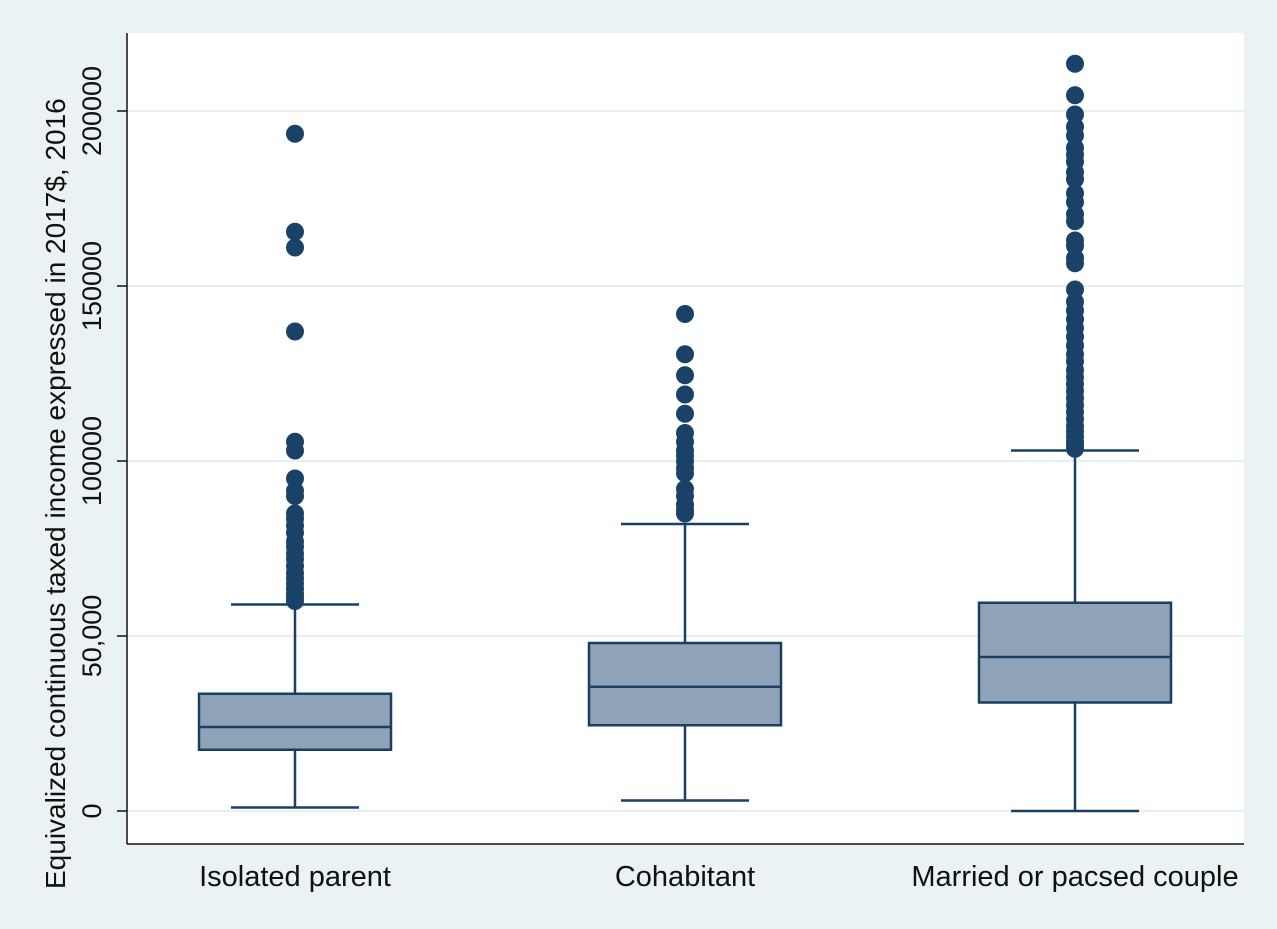  What do you see at coordinates (295, 877) in the screenshot?
I see `x-category-label: Isolated parent` at bounding box center [295, 877].